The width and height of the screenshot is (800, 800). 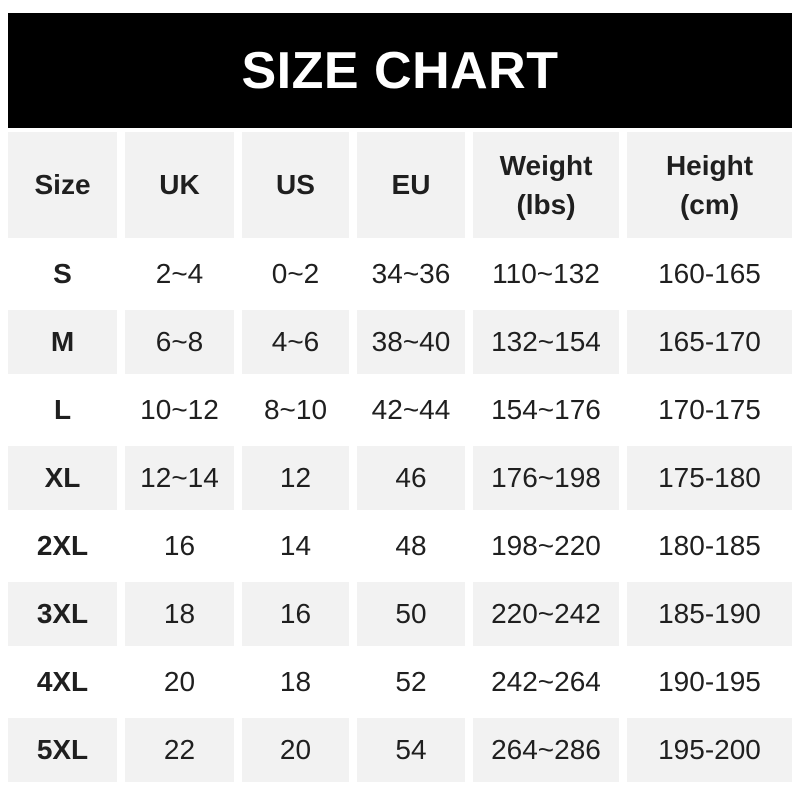 What do you see at coordinates (62, 274) in the screenshot?
I see `row-label-cell: S` at bounding box center [62, 274].